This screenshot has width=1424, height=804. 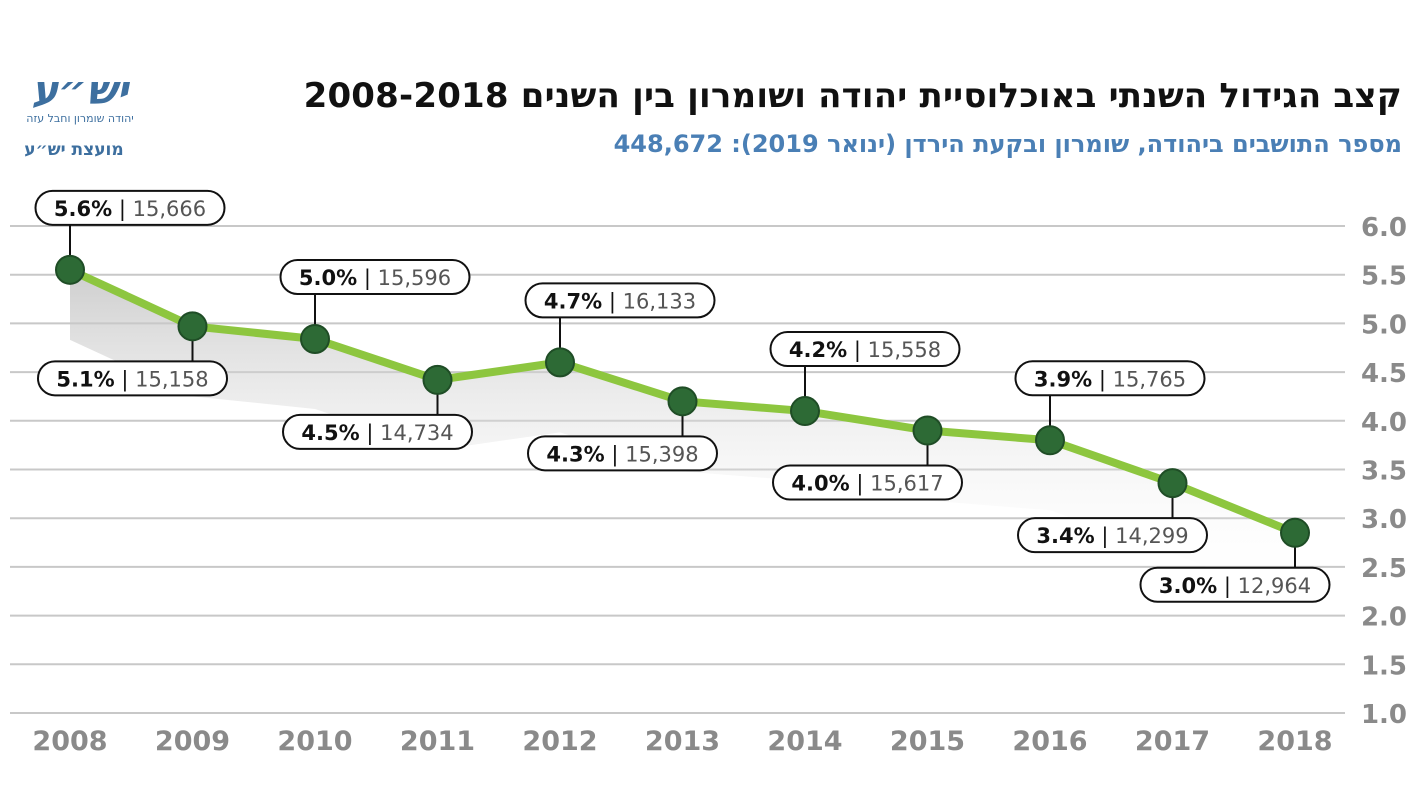 What do you see at coordinates (328, 278) in the screenshot?
I see `data-label-pct: 5.0%` at bounding box center [328, 278].